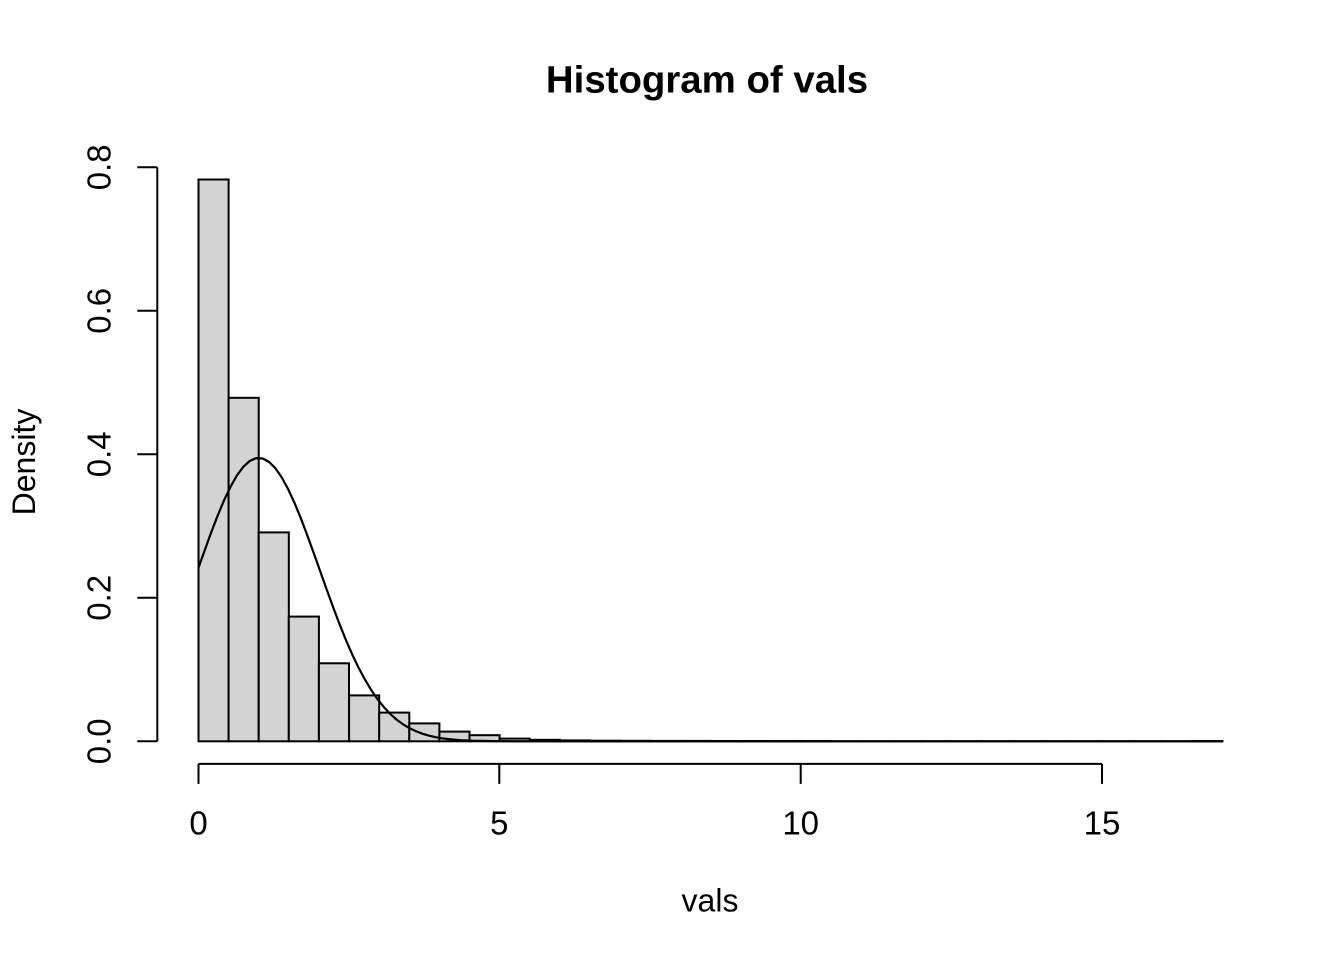 The height and width of the screenshot is (960, 1344). I want to click on svg-text: vals, so click(710, 901).